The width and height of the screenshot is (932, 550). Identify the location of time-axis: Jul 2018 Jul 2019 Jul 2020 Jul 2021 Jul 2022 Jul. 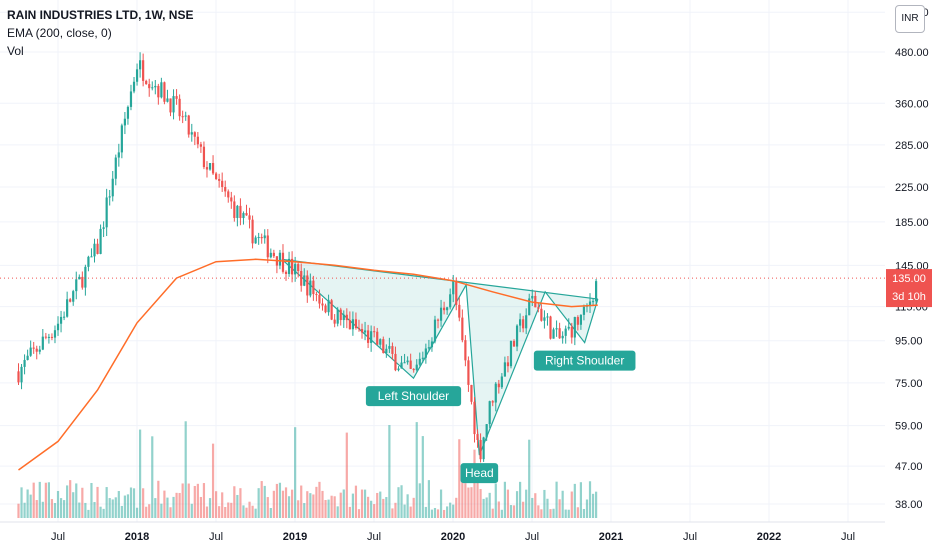
(442, 532).